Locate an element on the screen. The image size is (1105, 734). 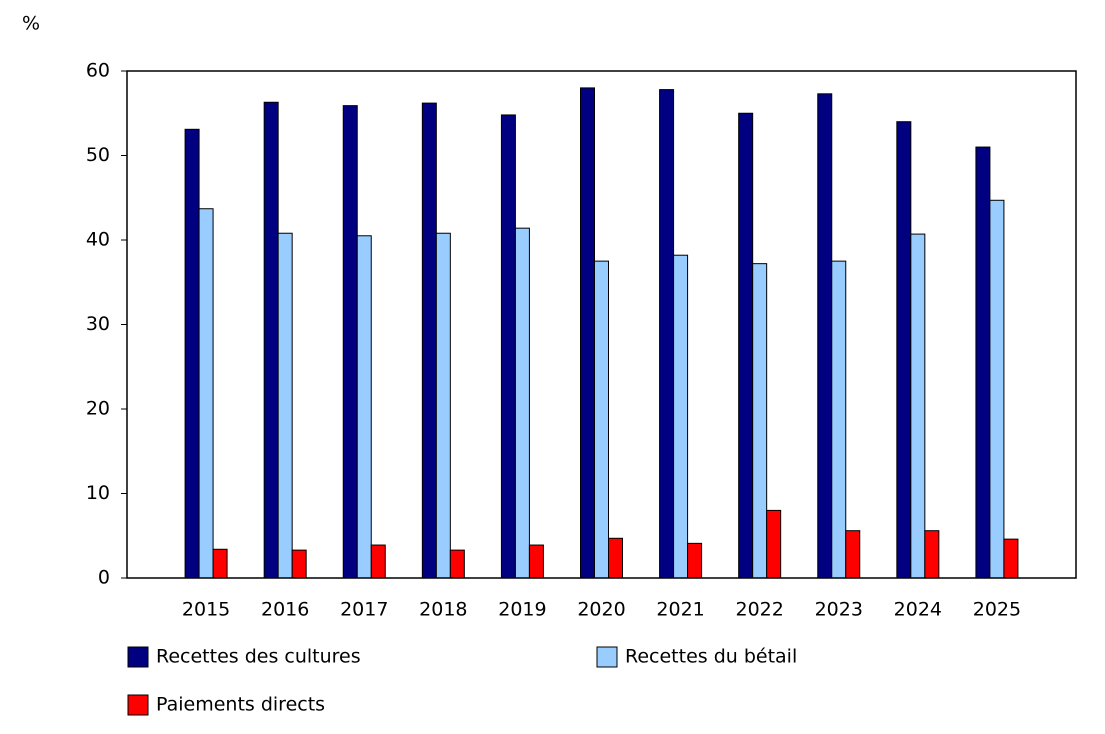
x-tick-label: 2018 is located at coordinates (443, 610).